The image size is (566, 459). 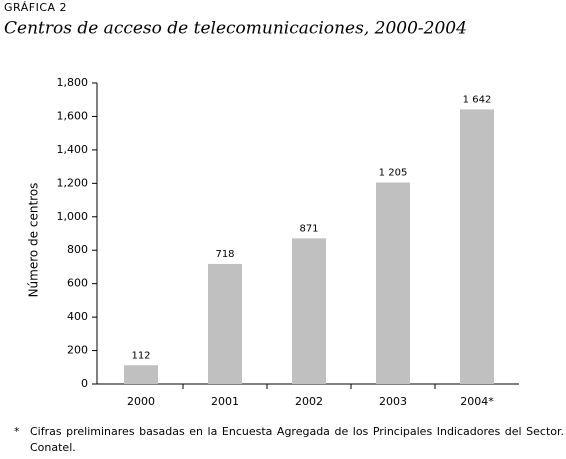 I want to click on value-label: 1 205, so click(x=393, y=172).